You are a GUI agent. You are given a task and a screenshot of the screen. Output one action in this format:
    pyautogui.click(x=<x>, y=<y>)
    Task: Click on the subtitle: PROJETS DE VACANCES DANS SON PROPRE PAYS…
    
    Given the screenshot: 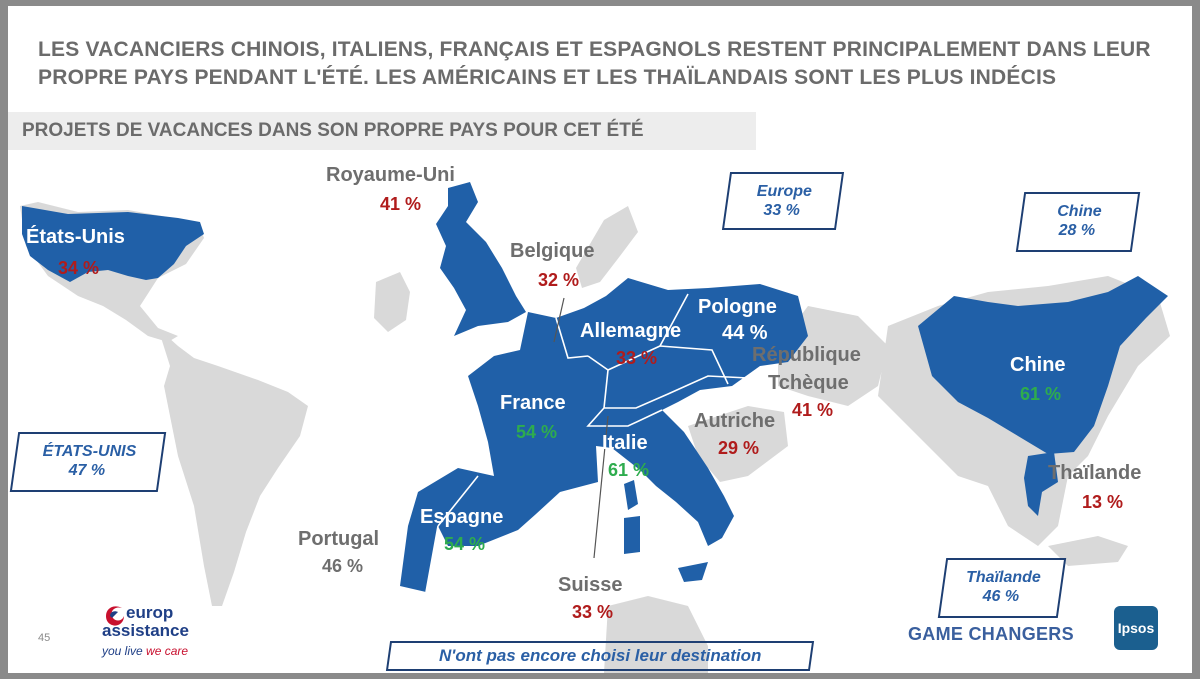 What is the action you would take?
    pyautogui.click(x=333, y=130)
    